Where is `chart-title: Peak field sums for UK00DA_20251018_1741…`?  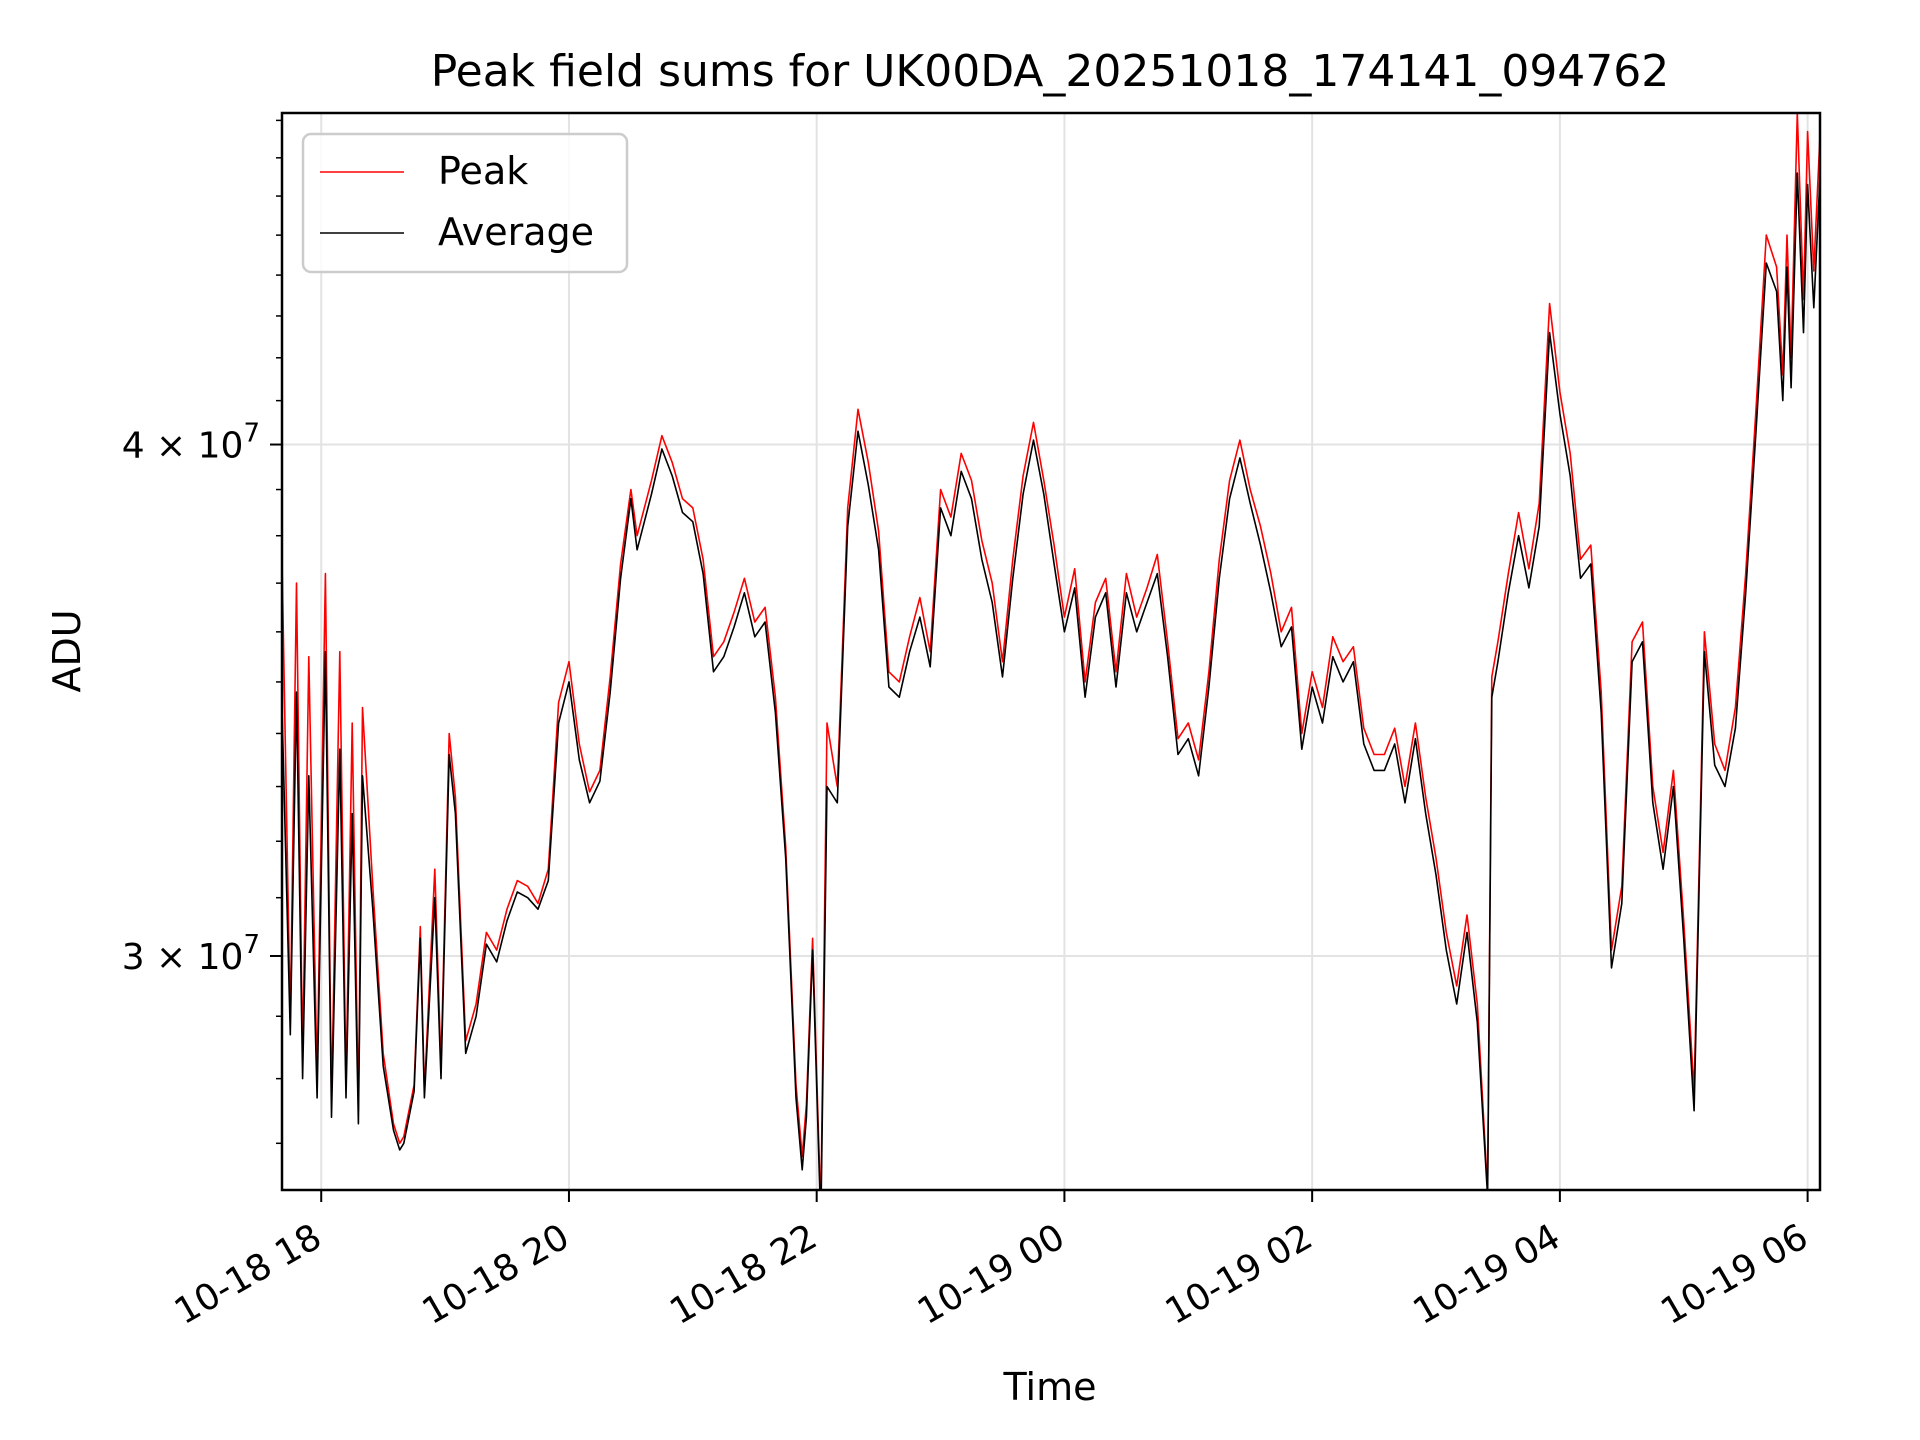 chart-title: Peak field sums for UK00DA_20251018_1741… is located at coordinates (1050, 71).